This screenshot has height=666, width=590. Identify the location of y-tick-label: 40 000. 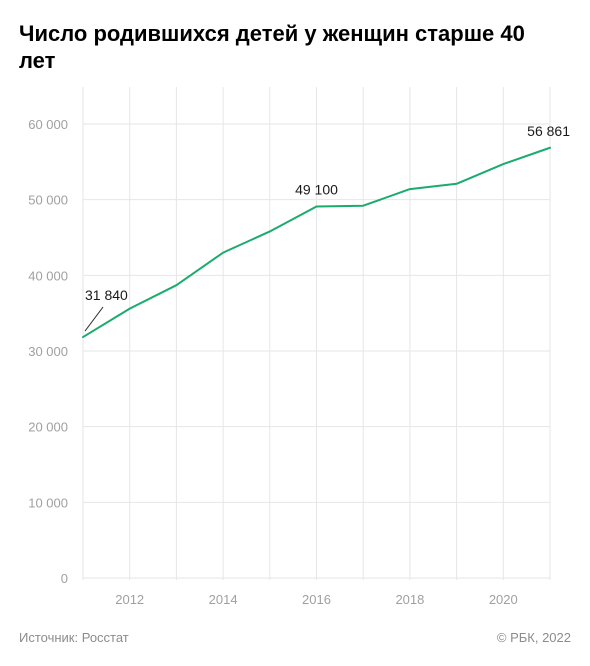
(48, 275).